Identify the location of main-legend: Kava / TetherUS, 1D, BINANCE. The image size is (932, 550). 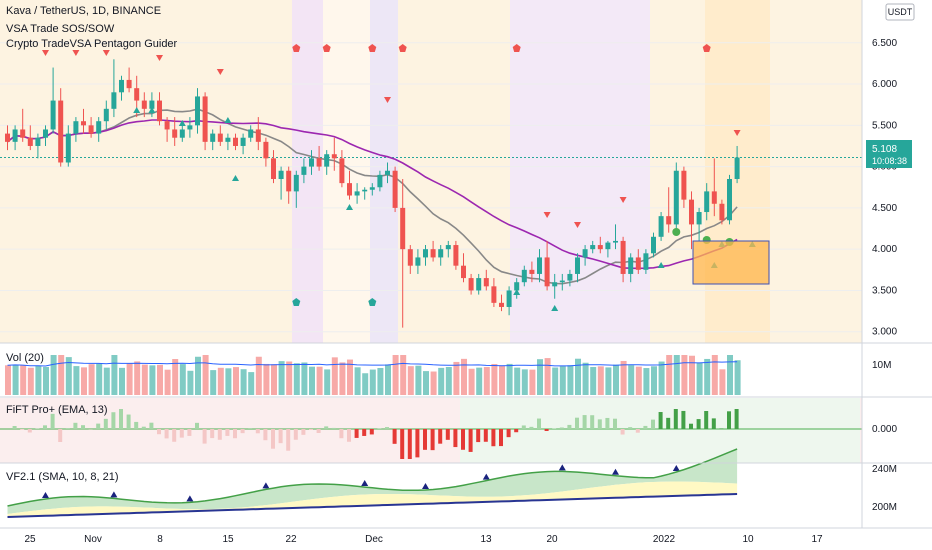
(83, 11).